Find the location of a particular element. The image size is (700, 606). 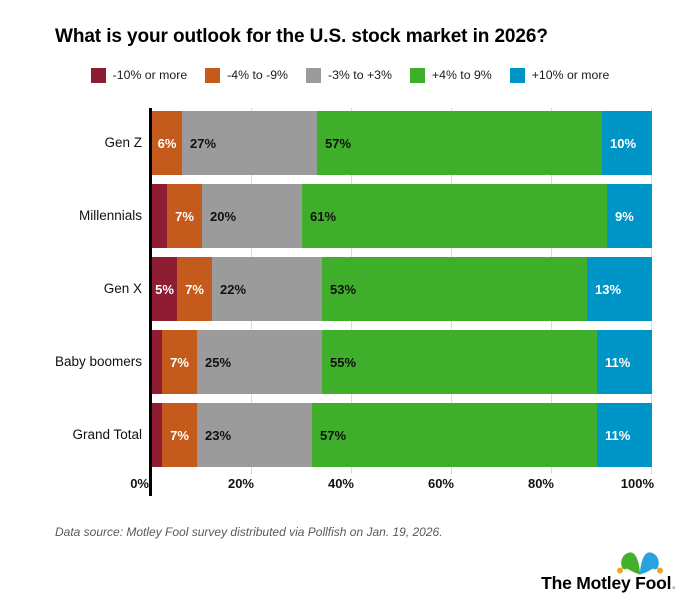

row-label: Millennials is located at coordinates (110, 215).